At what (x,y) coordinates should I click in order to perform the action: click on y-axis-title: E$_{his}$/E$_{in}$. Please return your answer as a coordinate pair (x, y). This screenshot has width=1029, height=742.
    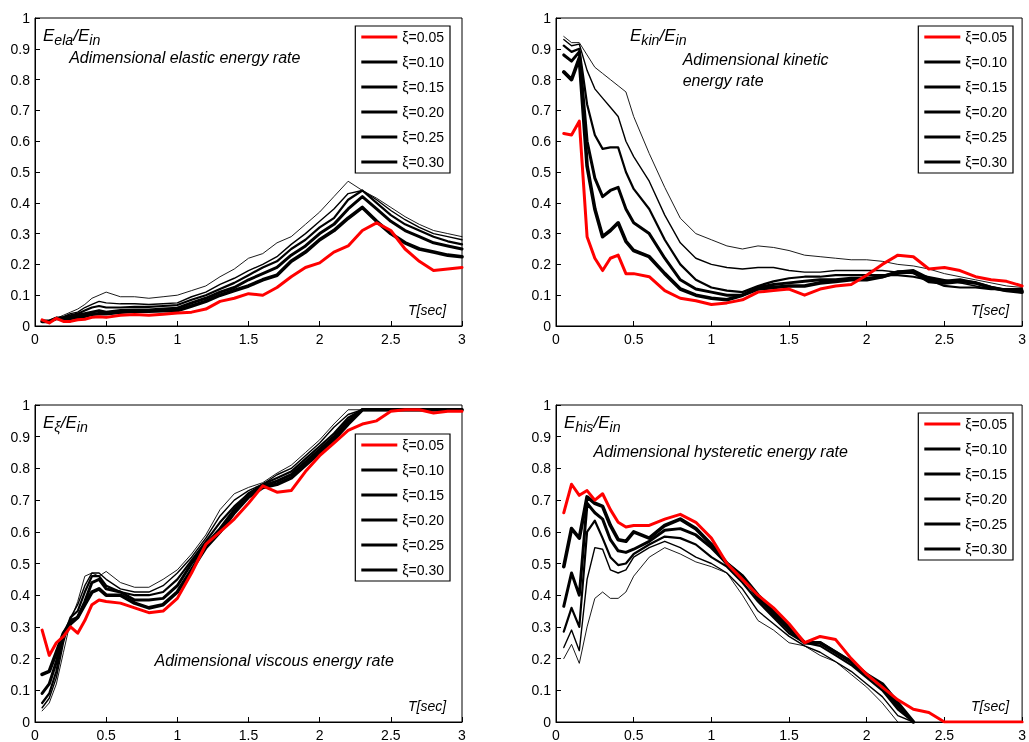
    Looking at the image, I should click on (592, 424).